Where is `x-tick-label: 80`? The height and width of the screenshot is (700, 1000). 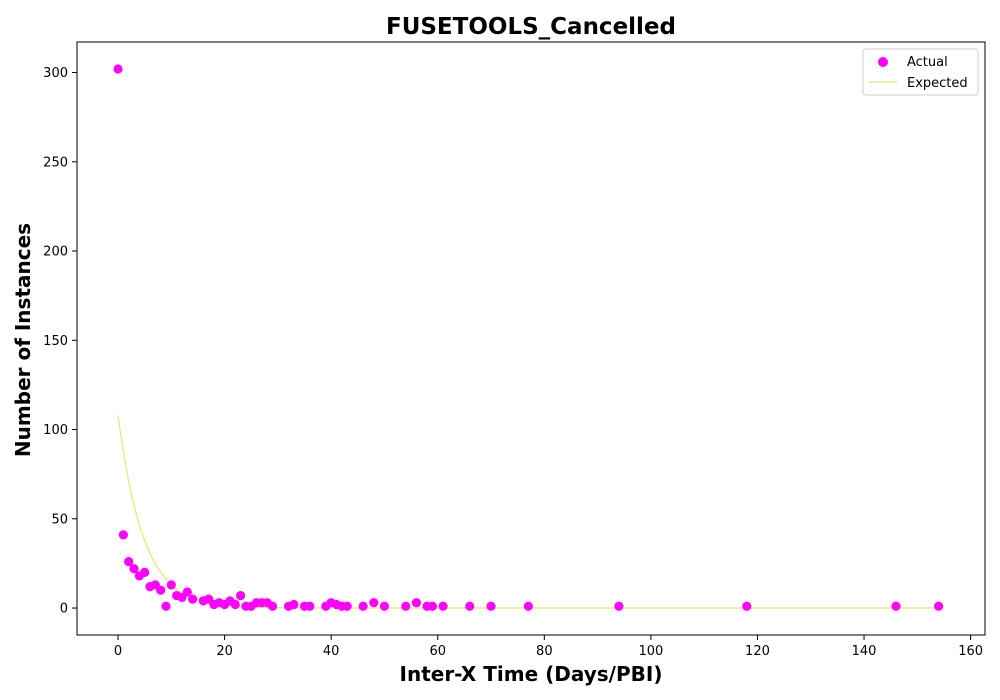 x-tick-label: 80 is located at coordinates (544, 651).